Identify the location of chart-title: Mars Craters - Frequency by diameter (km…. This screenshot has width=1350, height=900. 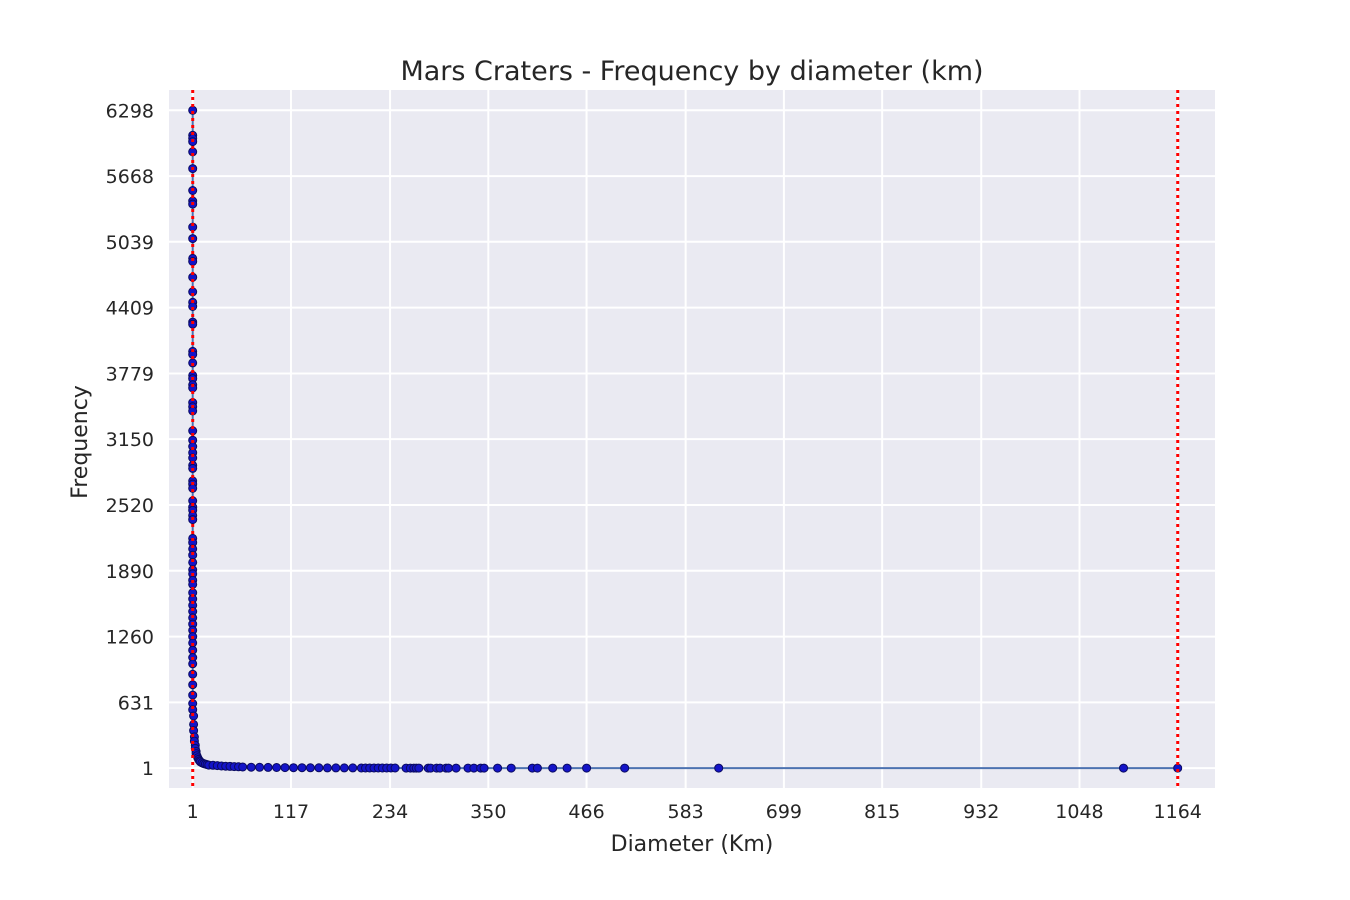
(691, 71).